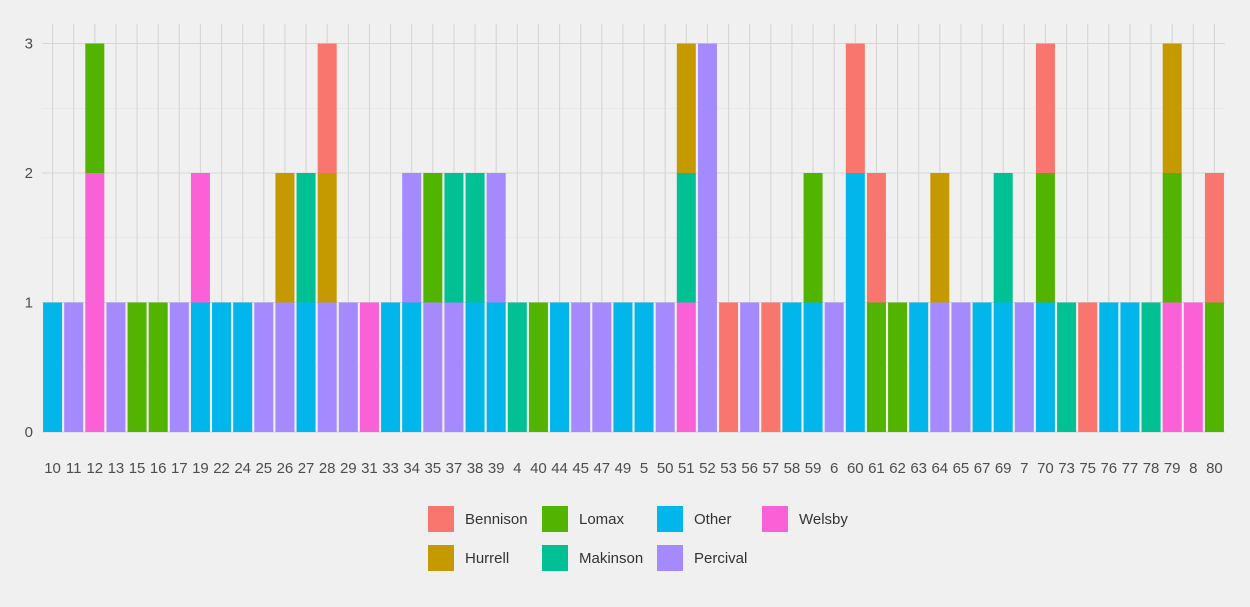 This screenshot has width=1250, height=607. I want to click on bar-segment: 62, so click(898, 367).